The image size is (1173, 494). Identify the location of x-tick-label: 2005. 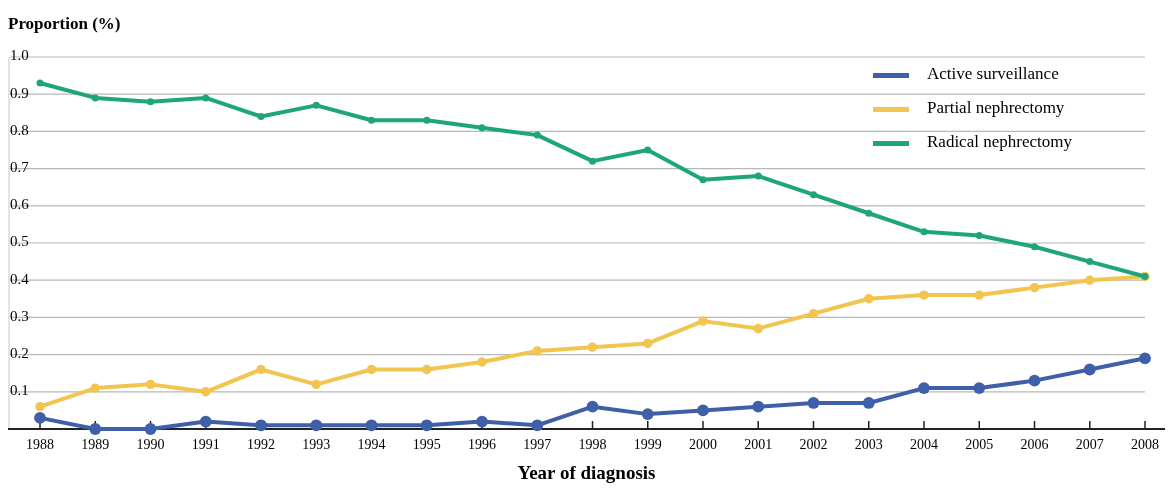
(979, 444).